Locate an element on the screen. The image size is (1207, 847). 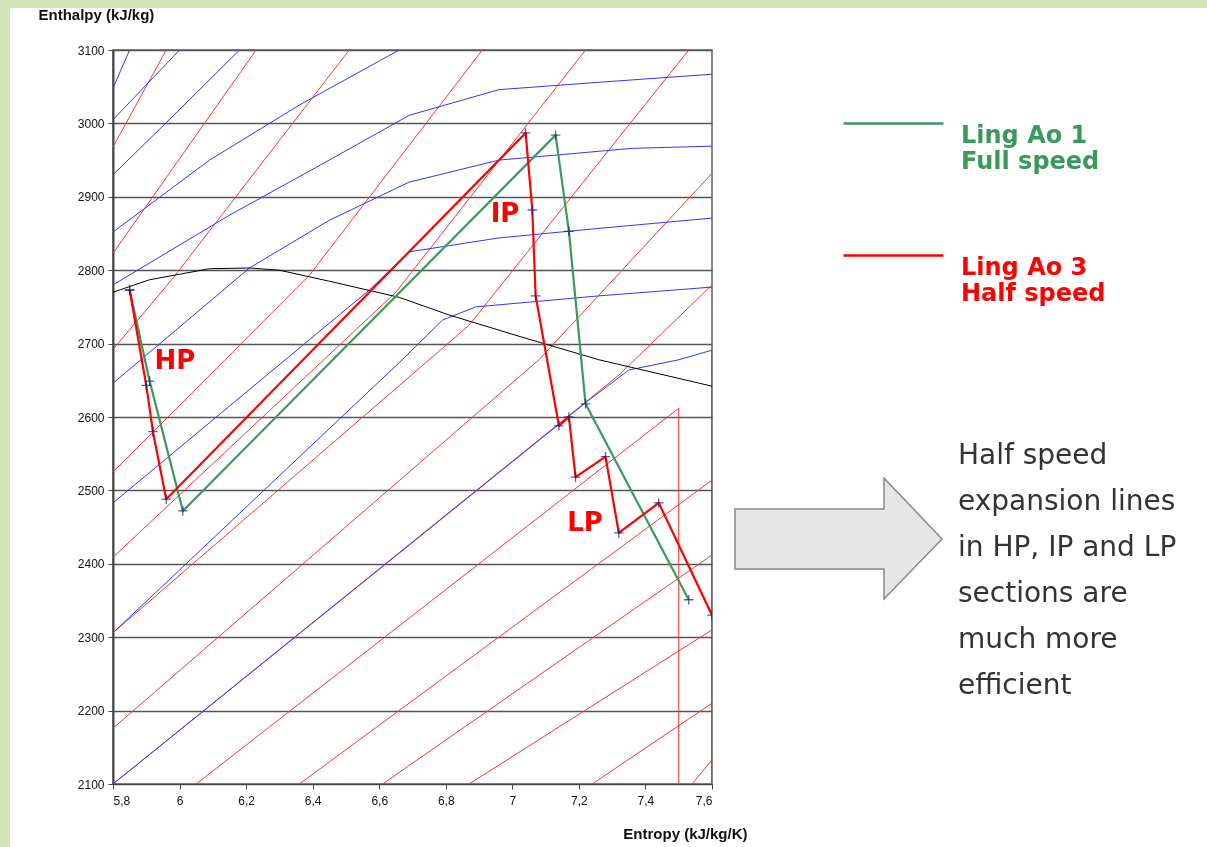
y-tick-label: 2600 is located at coordinates (91, 417).